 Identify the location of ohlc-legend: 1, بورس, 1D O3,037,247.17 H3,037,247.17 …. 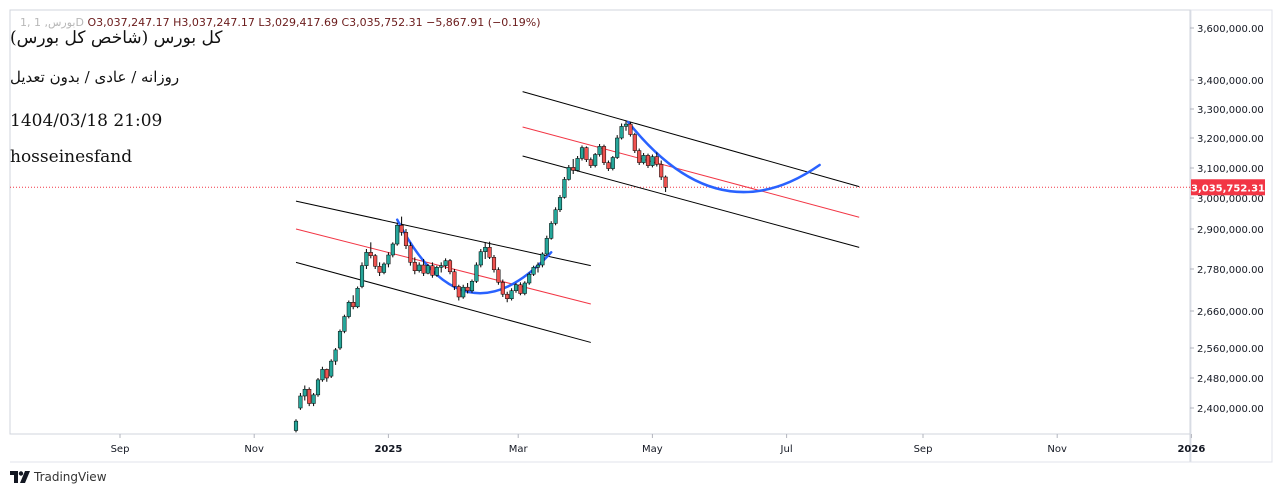
(280, 22).